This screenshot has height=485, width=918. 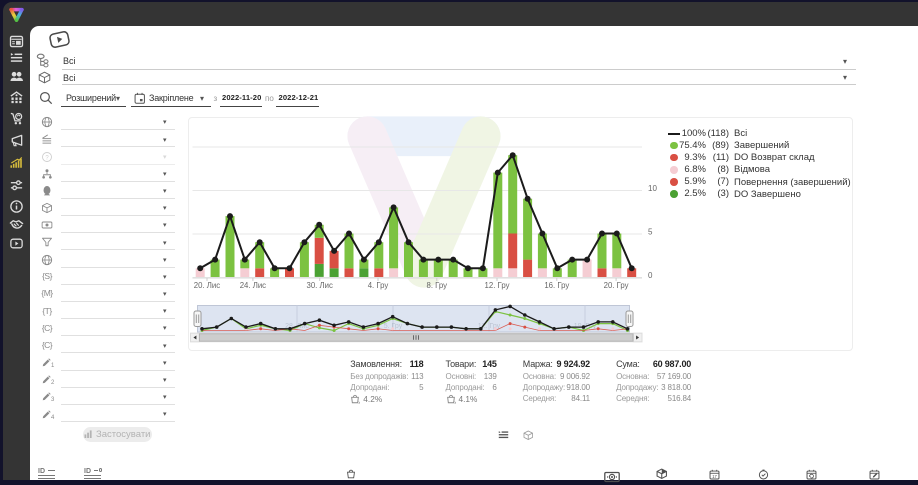 I want to click on svg-text: 5, so click(x=650, y=231).